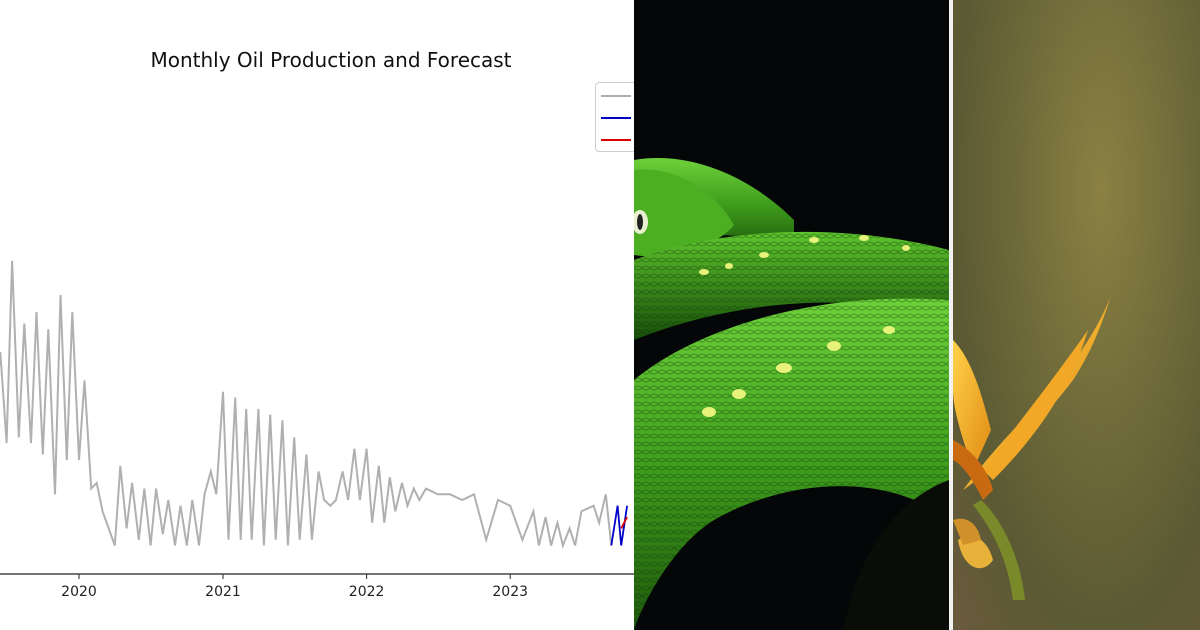  What do you see at coordinates (1032, 448) in the screenshot?
I see `bird-of-paradise-image` at bounding box center [1032, 448].